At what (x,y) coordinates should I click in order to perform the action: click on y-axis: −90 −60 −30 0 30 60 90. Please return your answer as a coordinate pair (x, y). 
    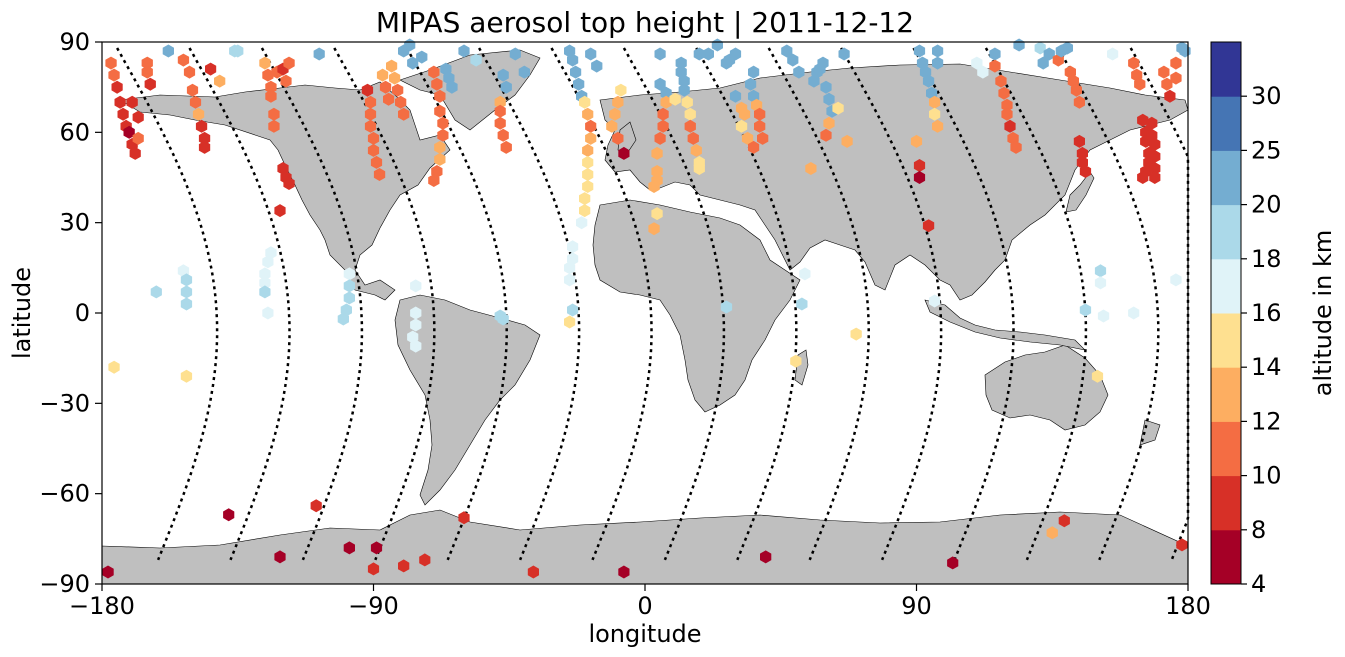
    Looking at the image, I should click on (70, 313).